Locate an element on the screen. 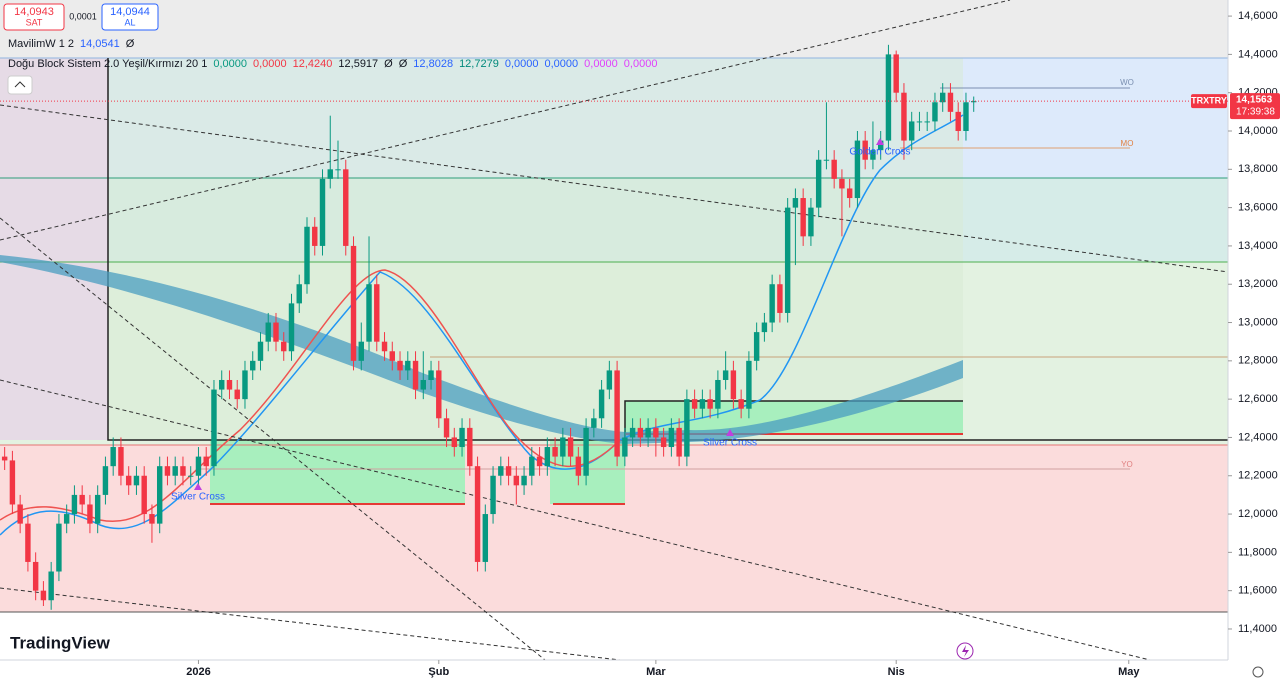 The width and height of the screenshot is (1280, 685). last-price: 14,1563 is located at coordinates (1254, 100).